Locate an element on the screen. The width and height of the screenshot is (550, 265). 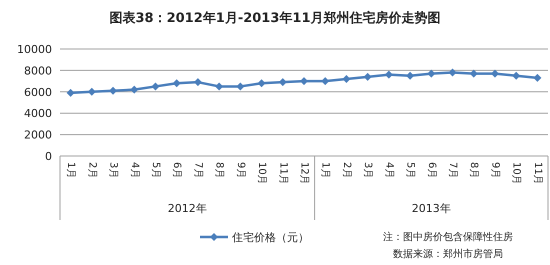
y-tick-label: 4000 is located at coordinates (38, 113).